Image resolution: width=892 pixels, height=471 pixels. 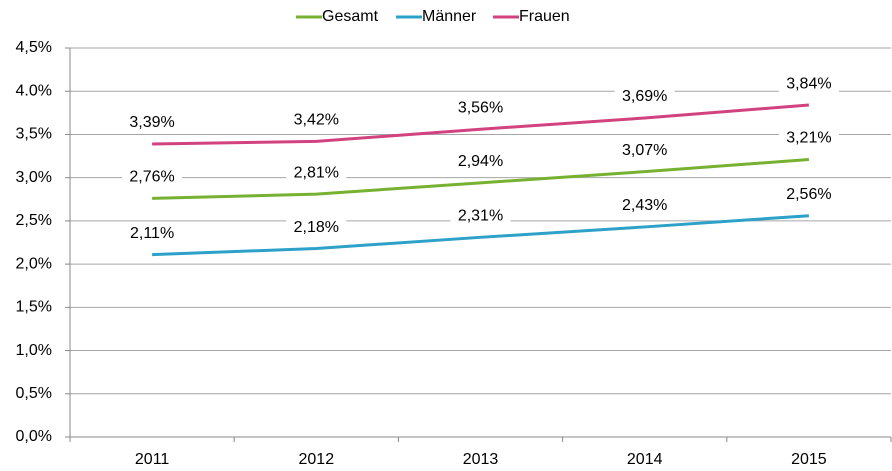 What do you see at coordinates (34, 134) in the screenshot?
I see `y-tick-label: 3,5%` at bounding box center [34, 134].